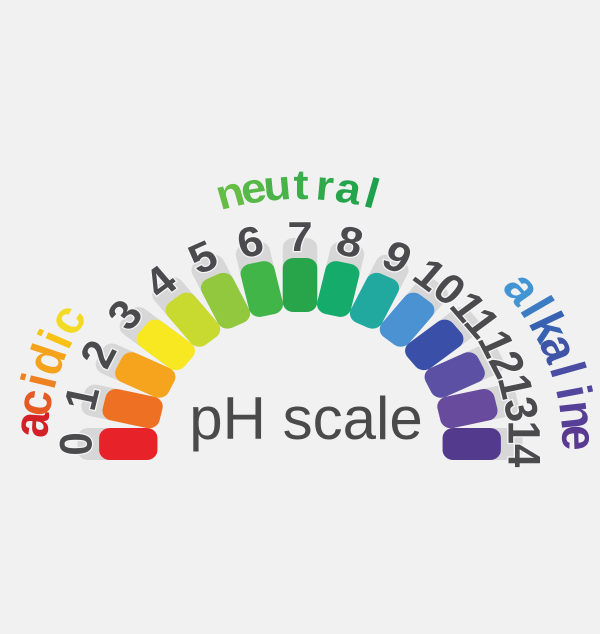 This screenshot has height=634, width=600. What do you see at coordinates (305, 418) in the screenshot?
I see `diagram-title: pH scale` at bounding box center [305, 418].